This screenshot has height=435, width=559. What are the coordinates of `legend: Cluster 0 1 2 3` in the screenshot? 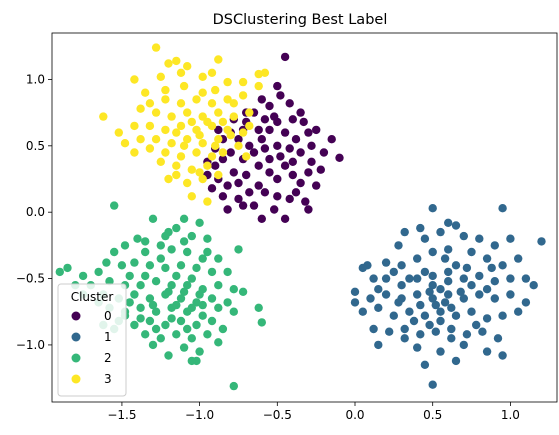 It's located at (92, 340).